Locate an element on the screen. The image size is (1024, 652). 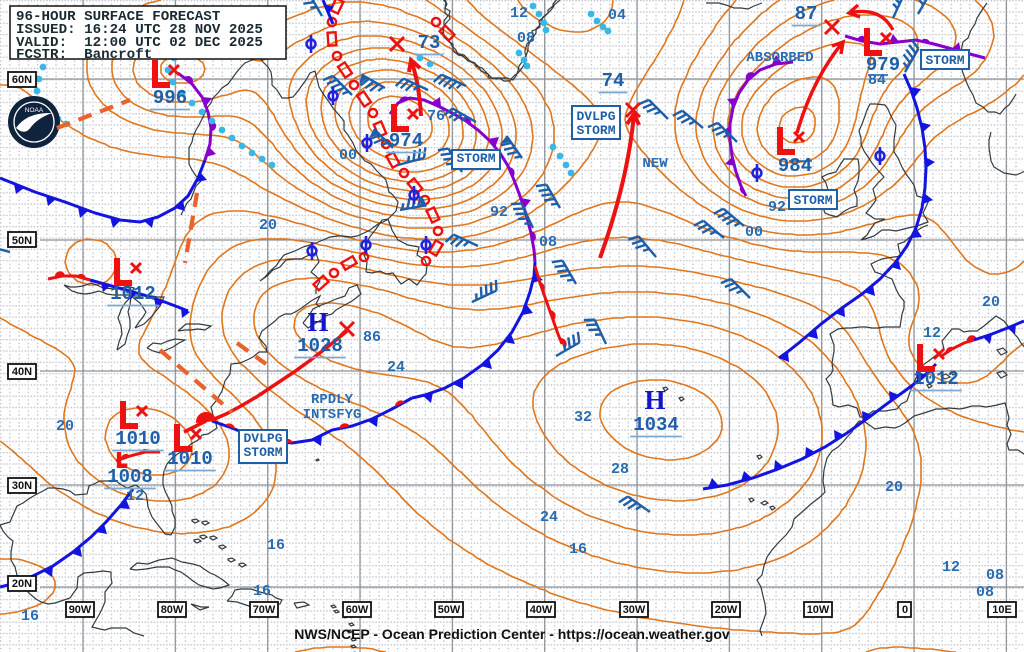
svg-text: 70W is located at coordinates (264, 610).